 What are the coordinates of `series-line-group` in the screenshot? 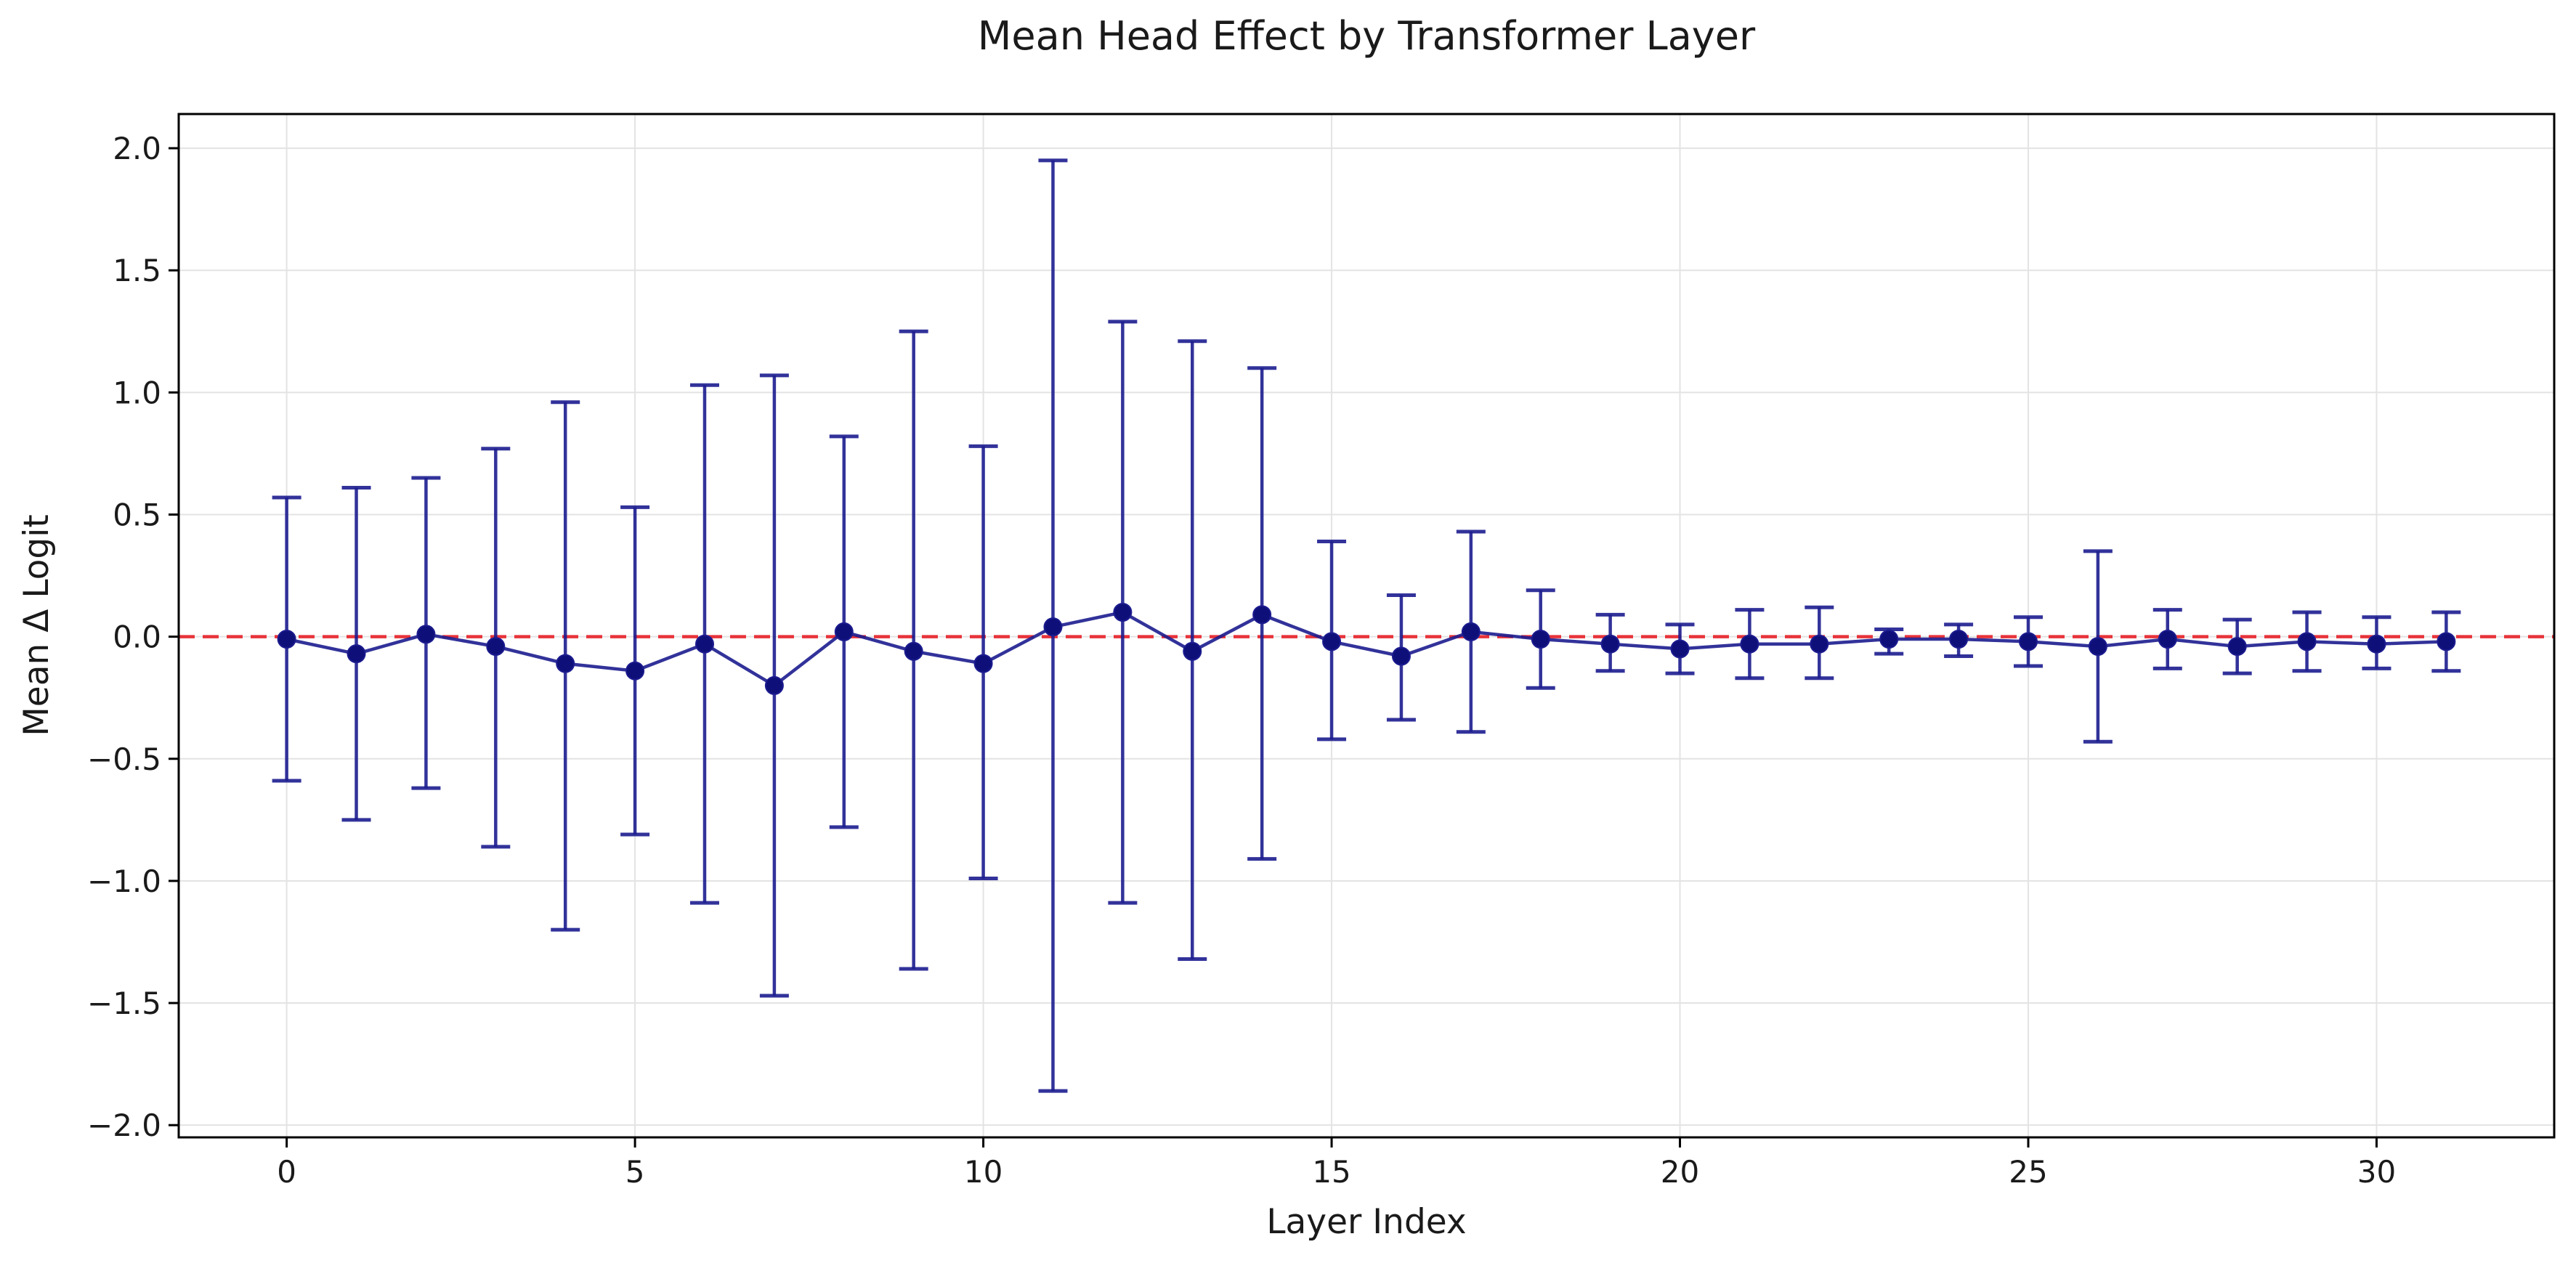 It's located at (1366, 649).